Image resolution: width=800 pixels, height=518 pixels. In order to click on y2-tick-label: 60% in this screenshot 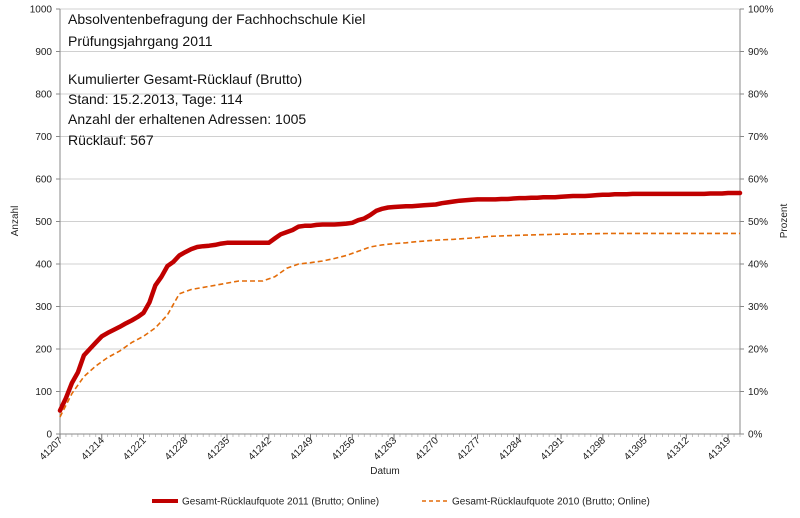, I will do `click(758, 180)`.